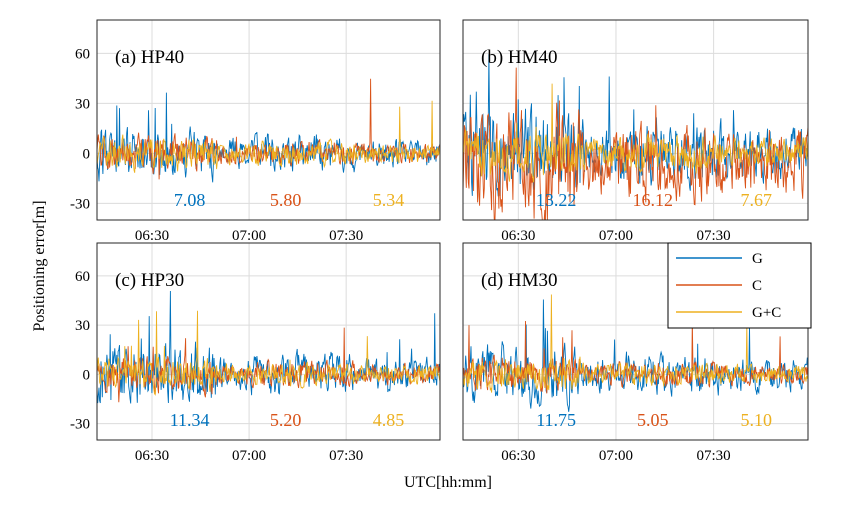 The image size is (843, 506). Describe the element at coordinates (757, 259) in the screenshot. I see `legend-label-g: G` at that location.